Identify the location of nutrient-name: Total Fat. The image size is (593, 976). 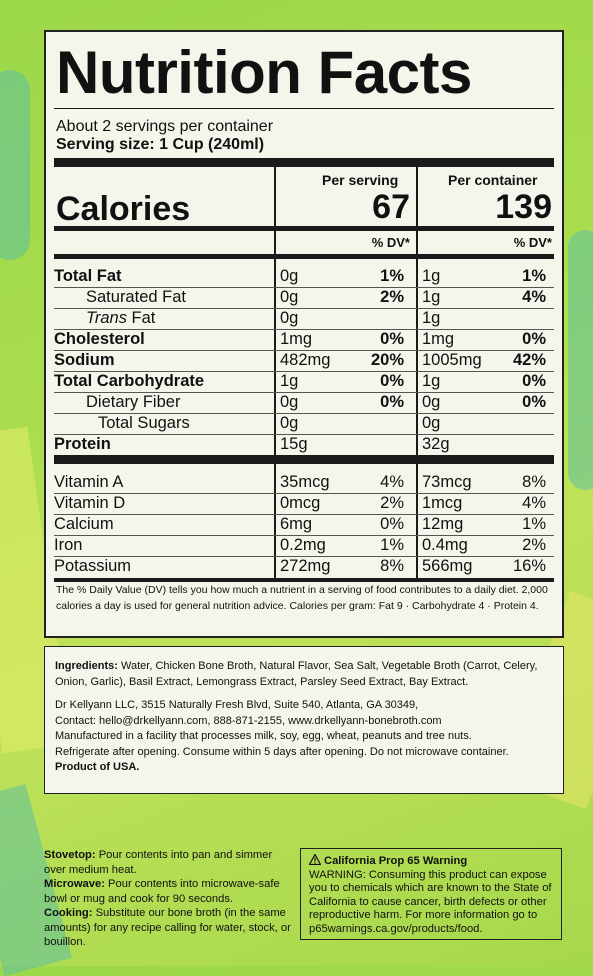
(88, 276).